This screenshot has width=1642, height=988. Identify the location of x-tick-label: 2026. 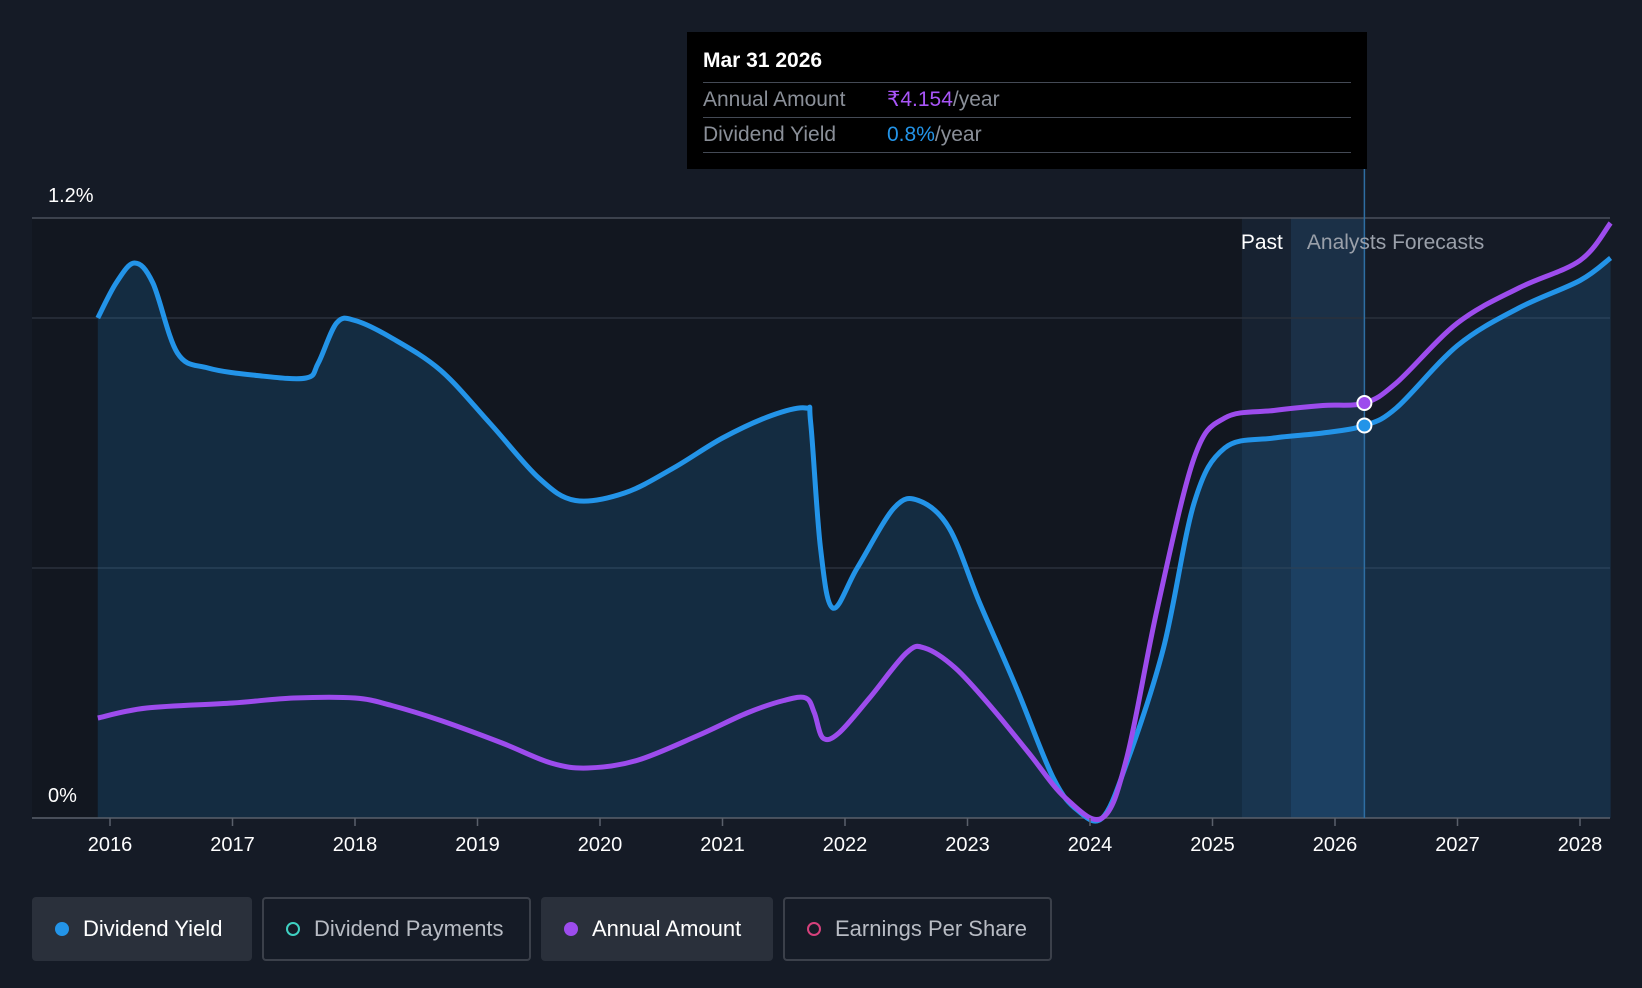
(1335, 845).